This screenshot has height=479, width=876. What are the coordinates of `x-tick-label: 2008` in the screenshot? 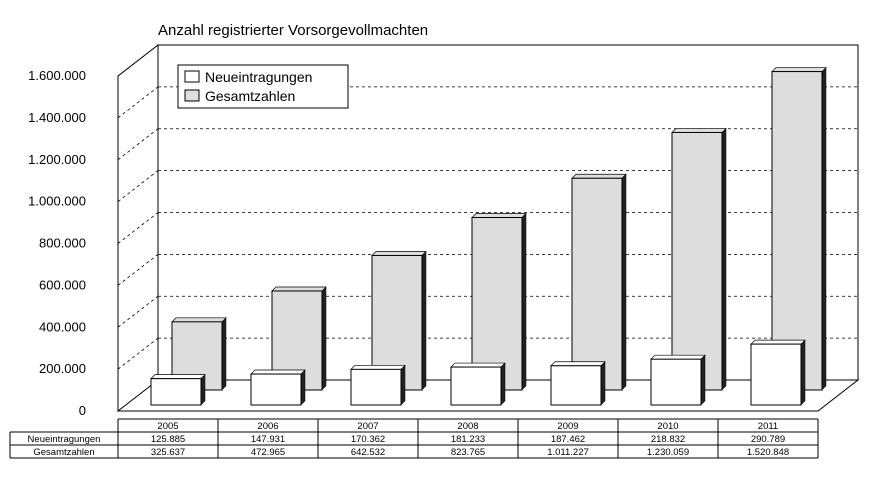 It's located at (467, 426).